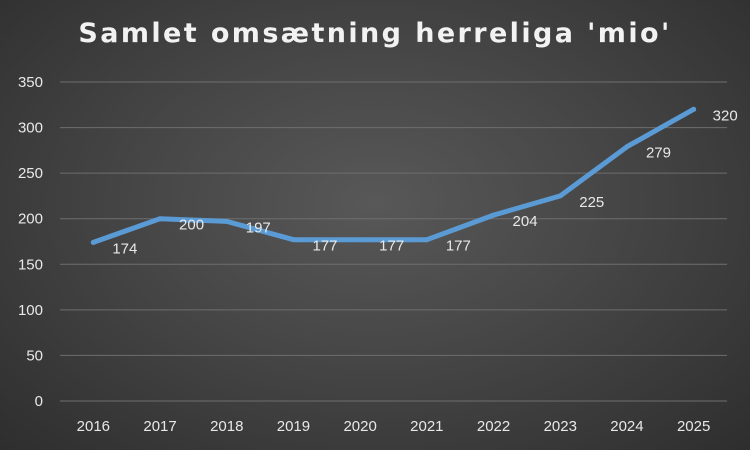 The width and height of the screenshot is (750, 450). What do you see at coordinates (34, 355) in the screenshot?
I see `y-tick-label: 50` at bounding box center [34, 355].